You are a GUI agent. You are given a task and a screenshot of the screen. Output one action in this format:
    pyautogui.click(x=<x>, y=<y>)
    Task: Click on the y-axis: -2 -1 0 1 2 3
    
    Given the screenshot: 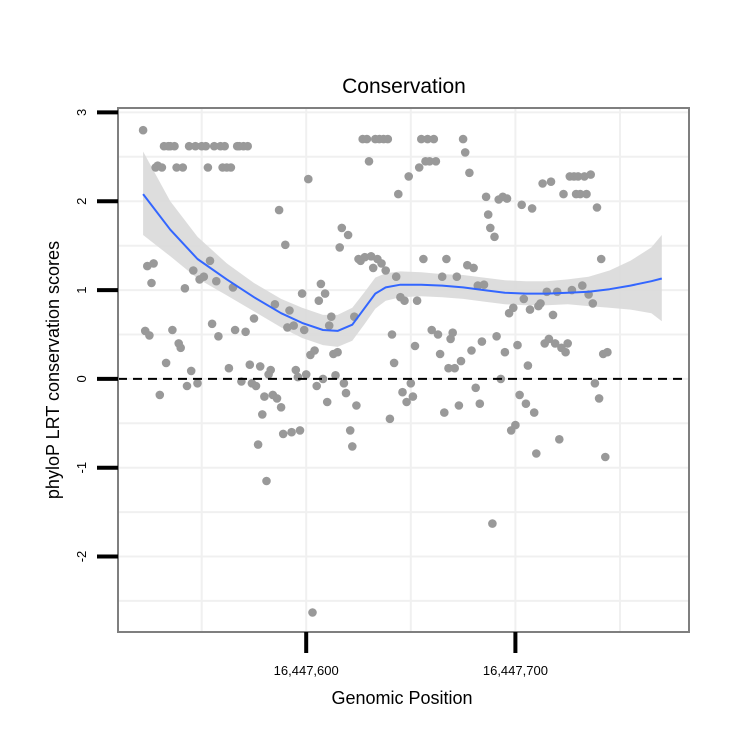 What is the action you would take?
    pyautogui.click(x=96, y=335)
    